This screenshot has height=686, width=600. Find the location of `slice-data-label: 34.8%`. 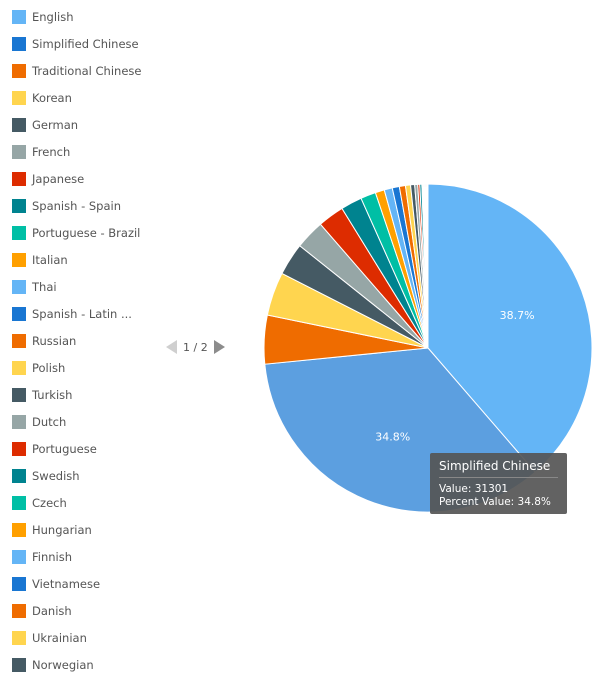

slice-data-label: 34.8% is located at coordinates (392, 436).